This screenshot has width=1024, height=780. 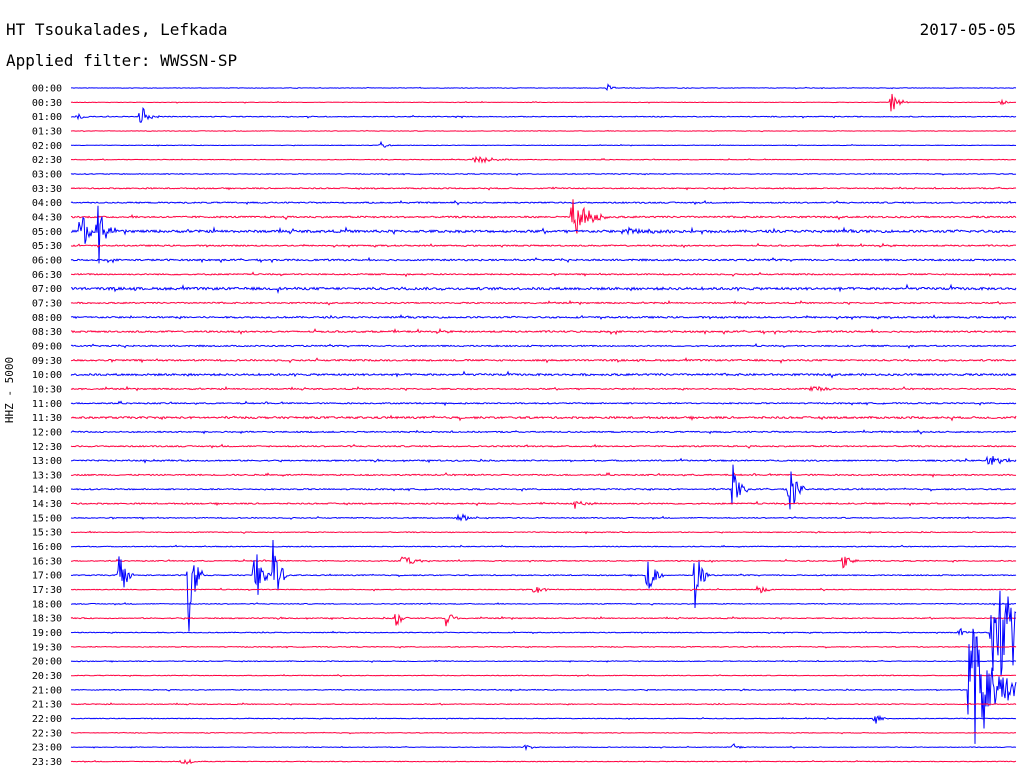 What do you see at coordinates (47, 189) in the screenshot?
I see `row-time-label: 03:30` at bounding box center [47, 189].